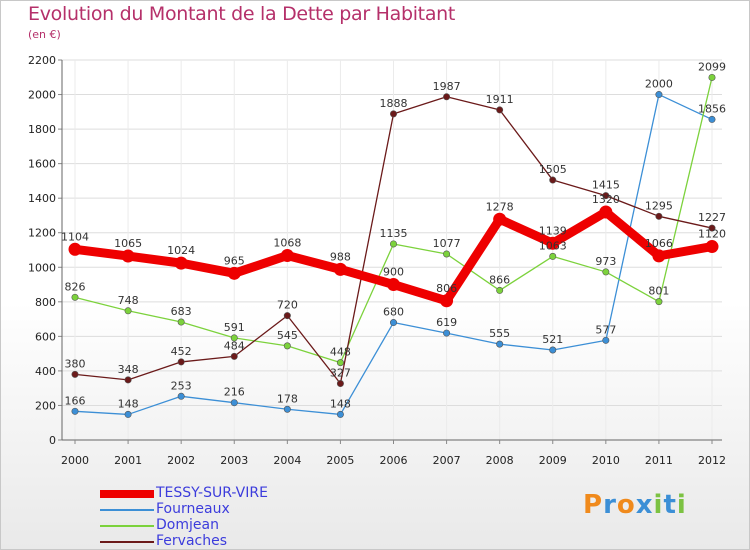 Image resolution: width=750 pixels, height=550 pixels. I want to click on data-label-fourneaux: 555, so click(499, 333).